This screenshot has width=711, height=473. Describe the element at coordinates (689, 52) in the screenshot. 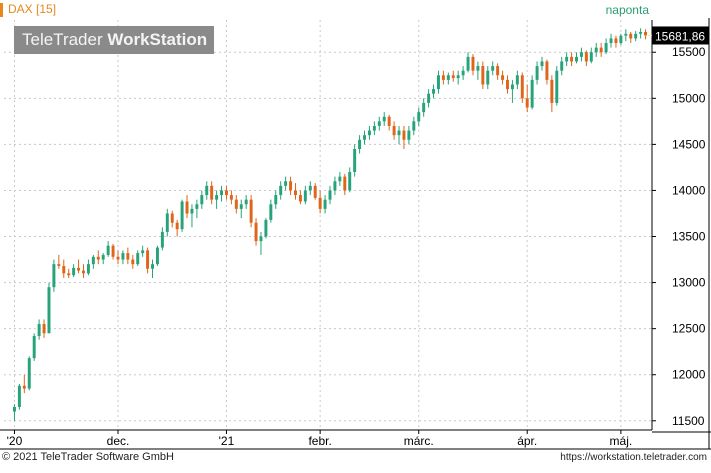

I see `y-tick-label: 15500` at that location.